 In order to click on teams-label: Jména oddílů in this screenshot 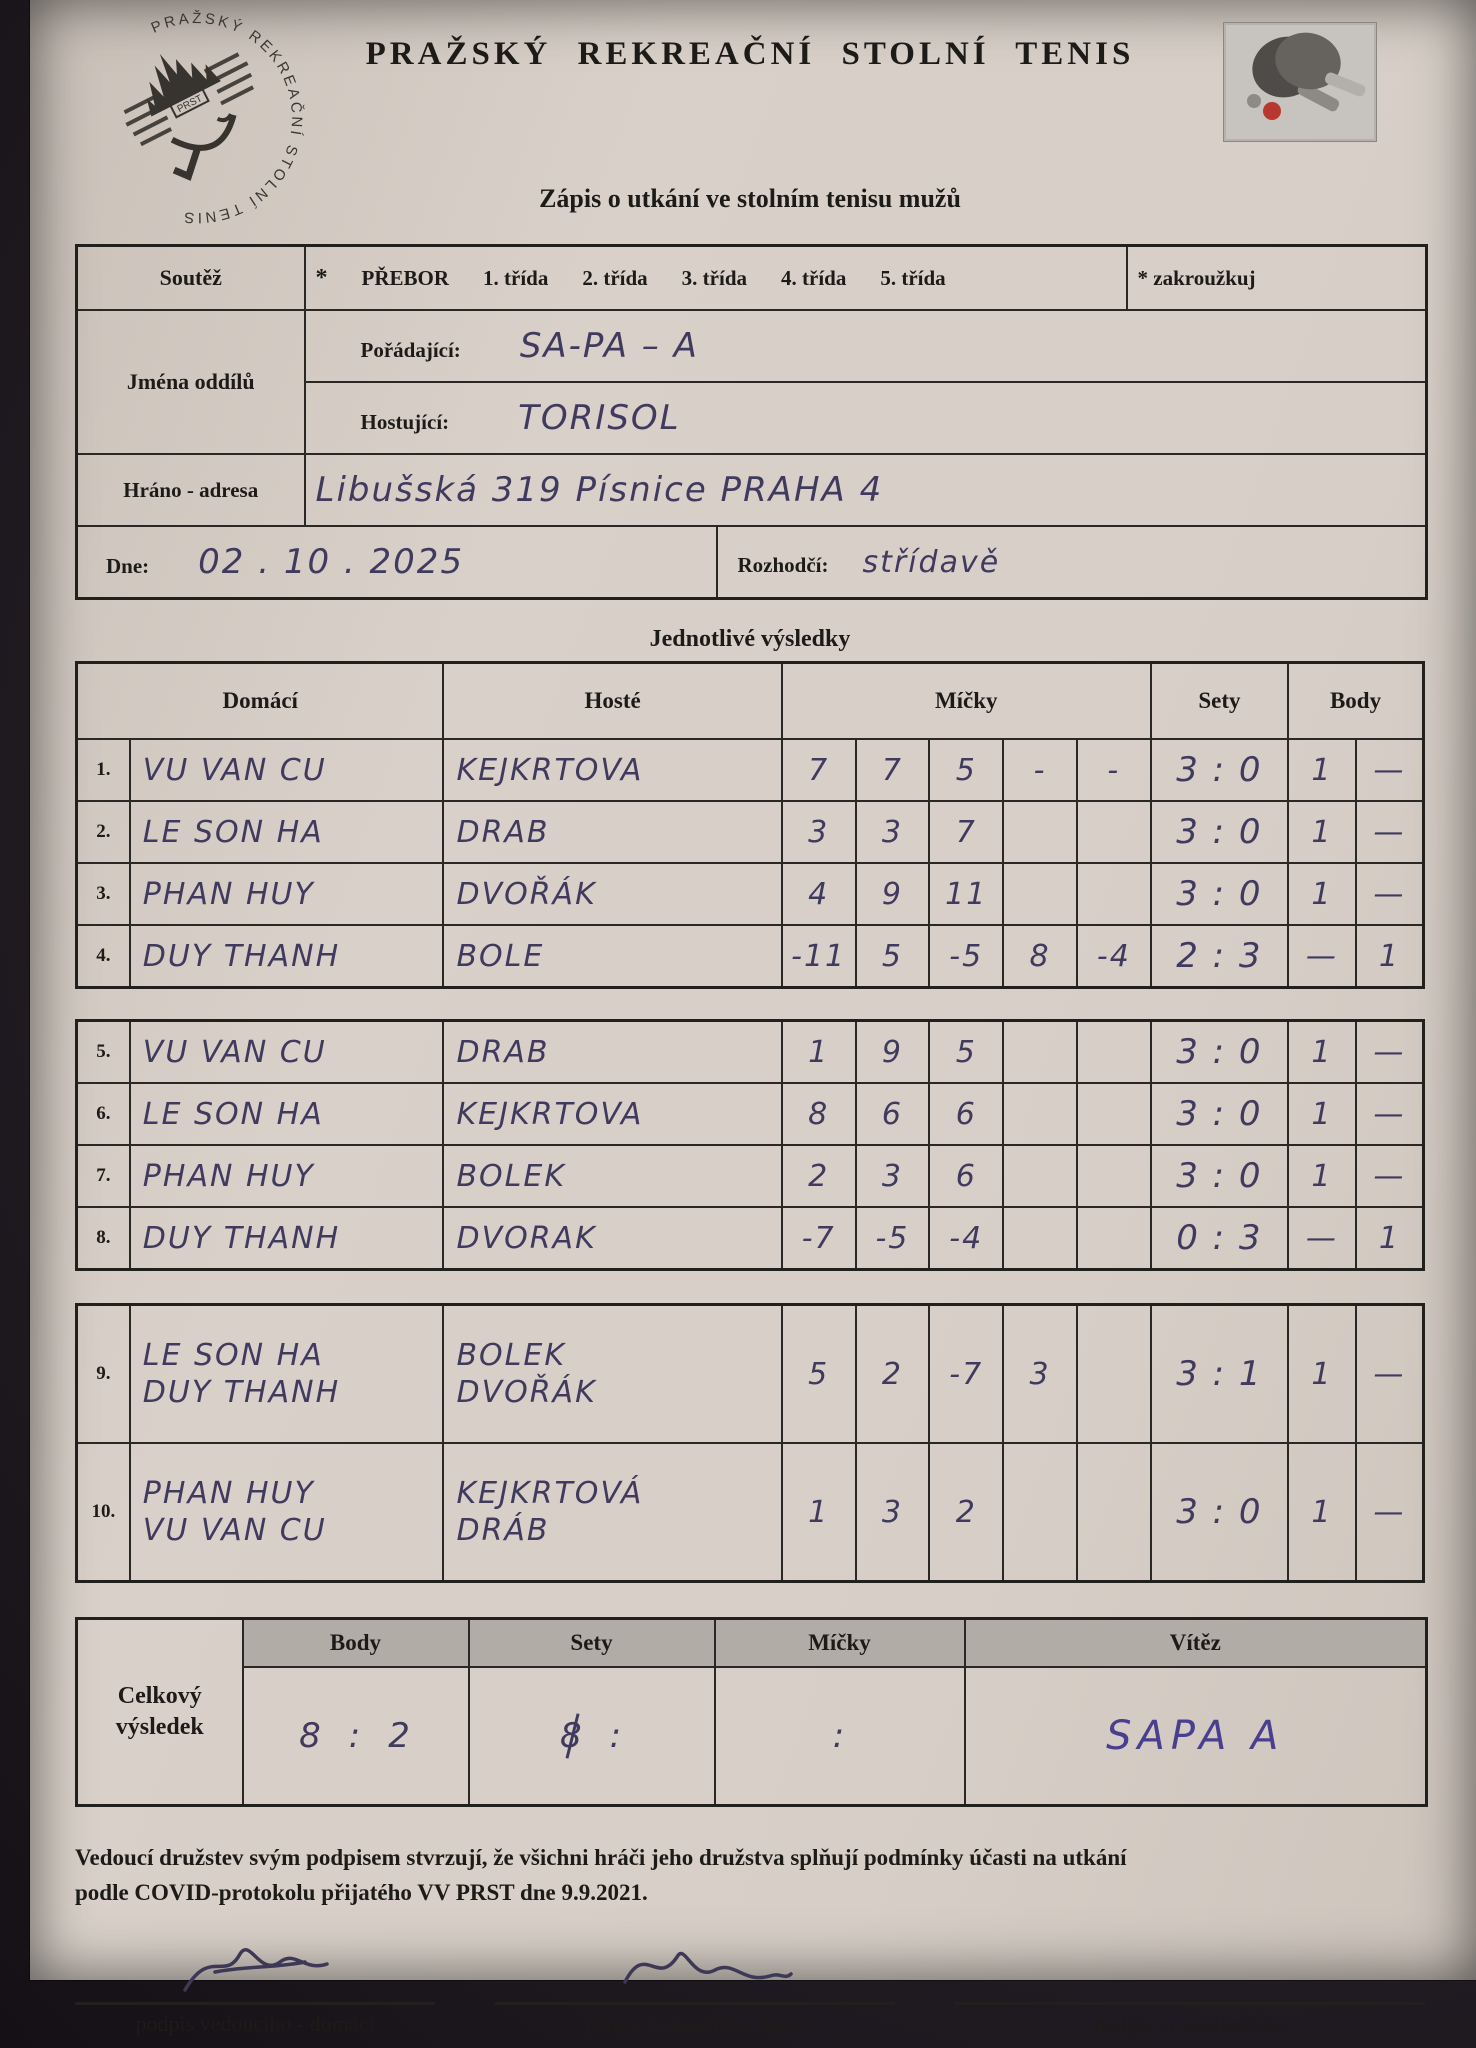, I will do `click(190, 382)`.